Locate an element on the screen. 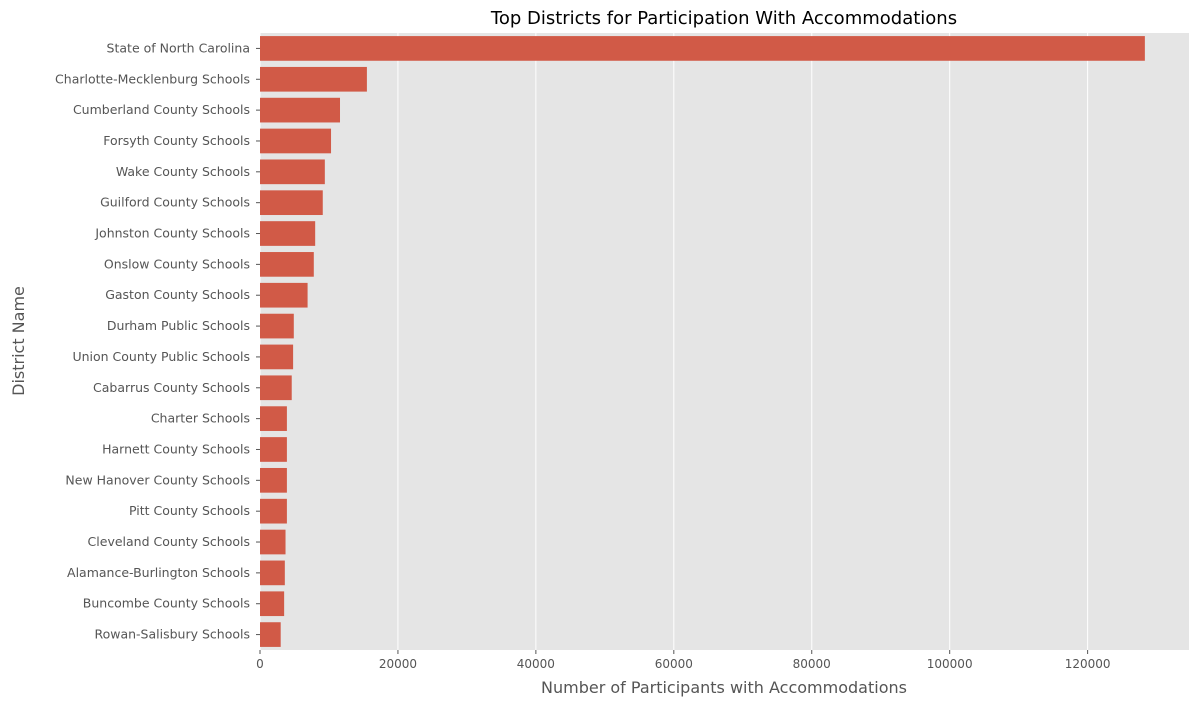 The image size is (1199, 710). y-tick-label-19: Rowan-Salisbury Schools is located at coordinates (172, 634).